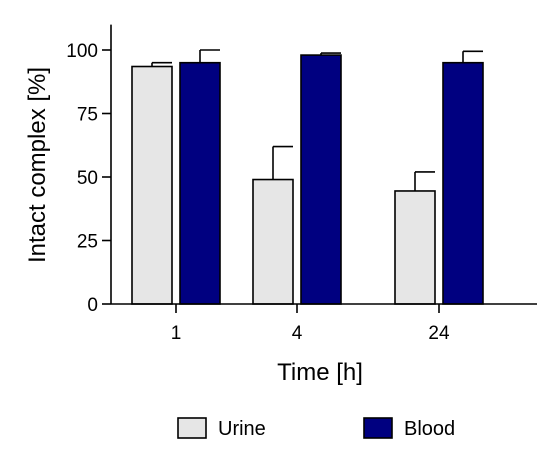  Describe the element at coordinates (87, 242) in the screenshot. I see `y-tick-label-25: 25` at that location.